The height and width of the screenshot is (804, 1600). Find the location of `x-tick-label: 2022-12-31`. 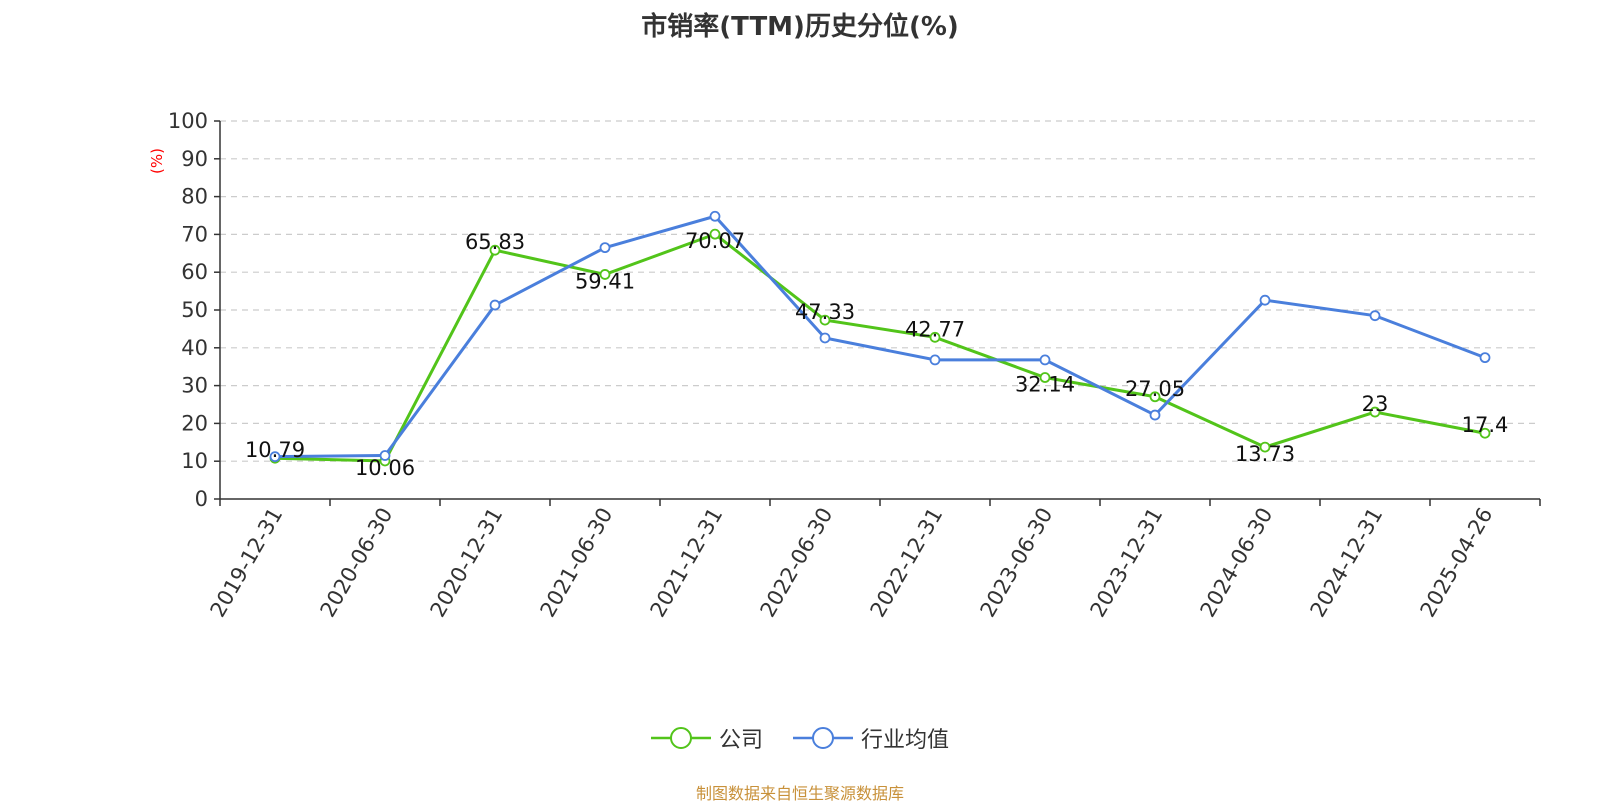

x-tick-label: 2022-12-31 is located at coordinates (907, 563).